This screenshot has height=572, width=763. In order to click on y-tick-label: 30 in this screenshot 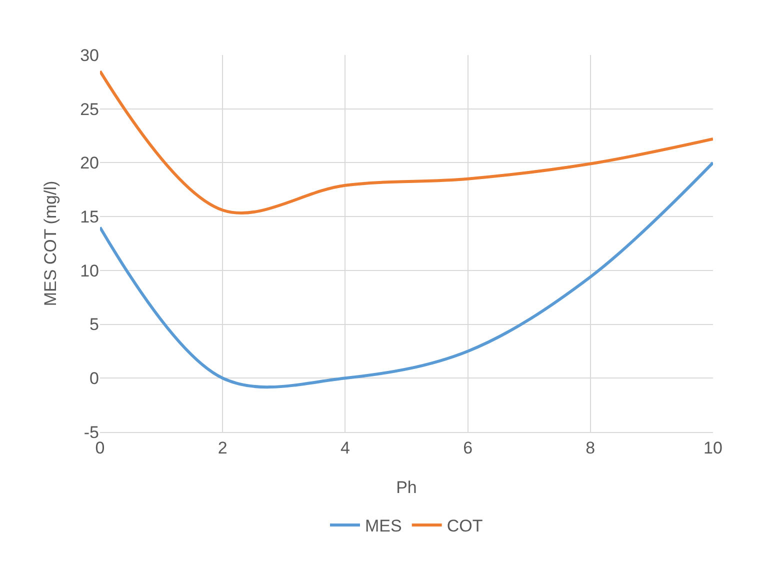, I will do `click(89, 55)`.